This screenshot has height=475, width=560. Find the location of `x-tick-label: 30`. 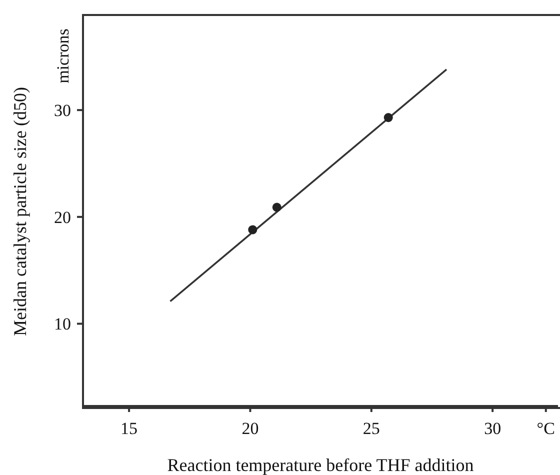

x-tick-label: 30 is located at coordinates (493, 428).